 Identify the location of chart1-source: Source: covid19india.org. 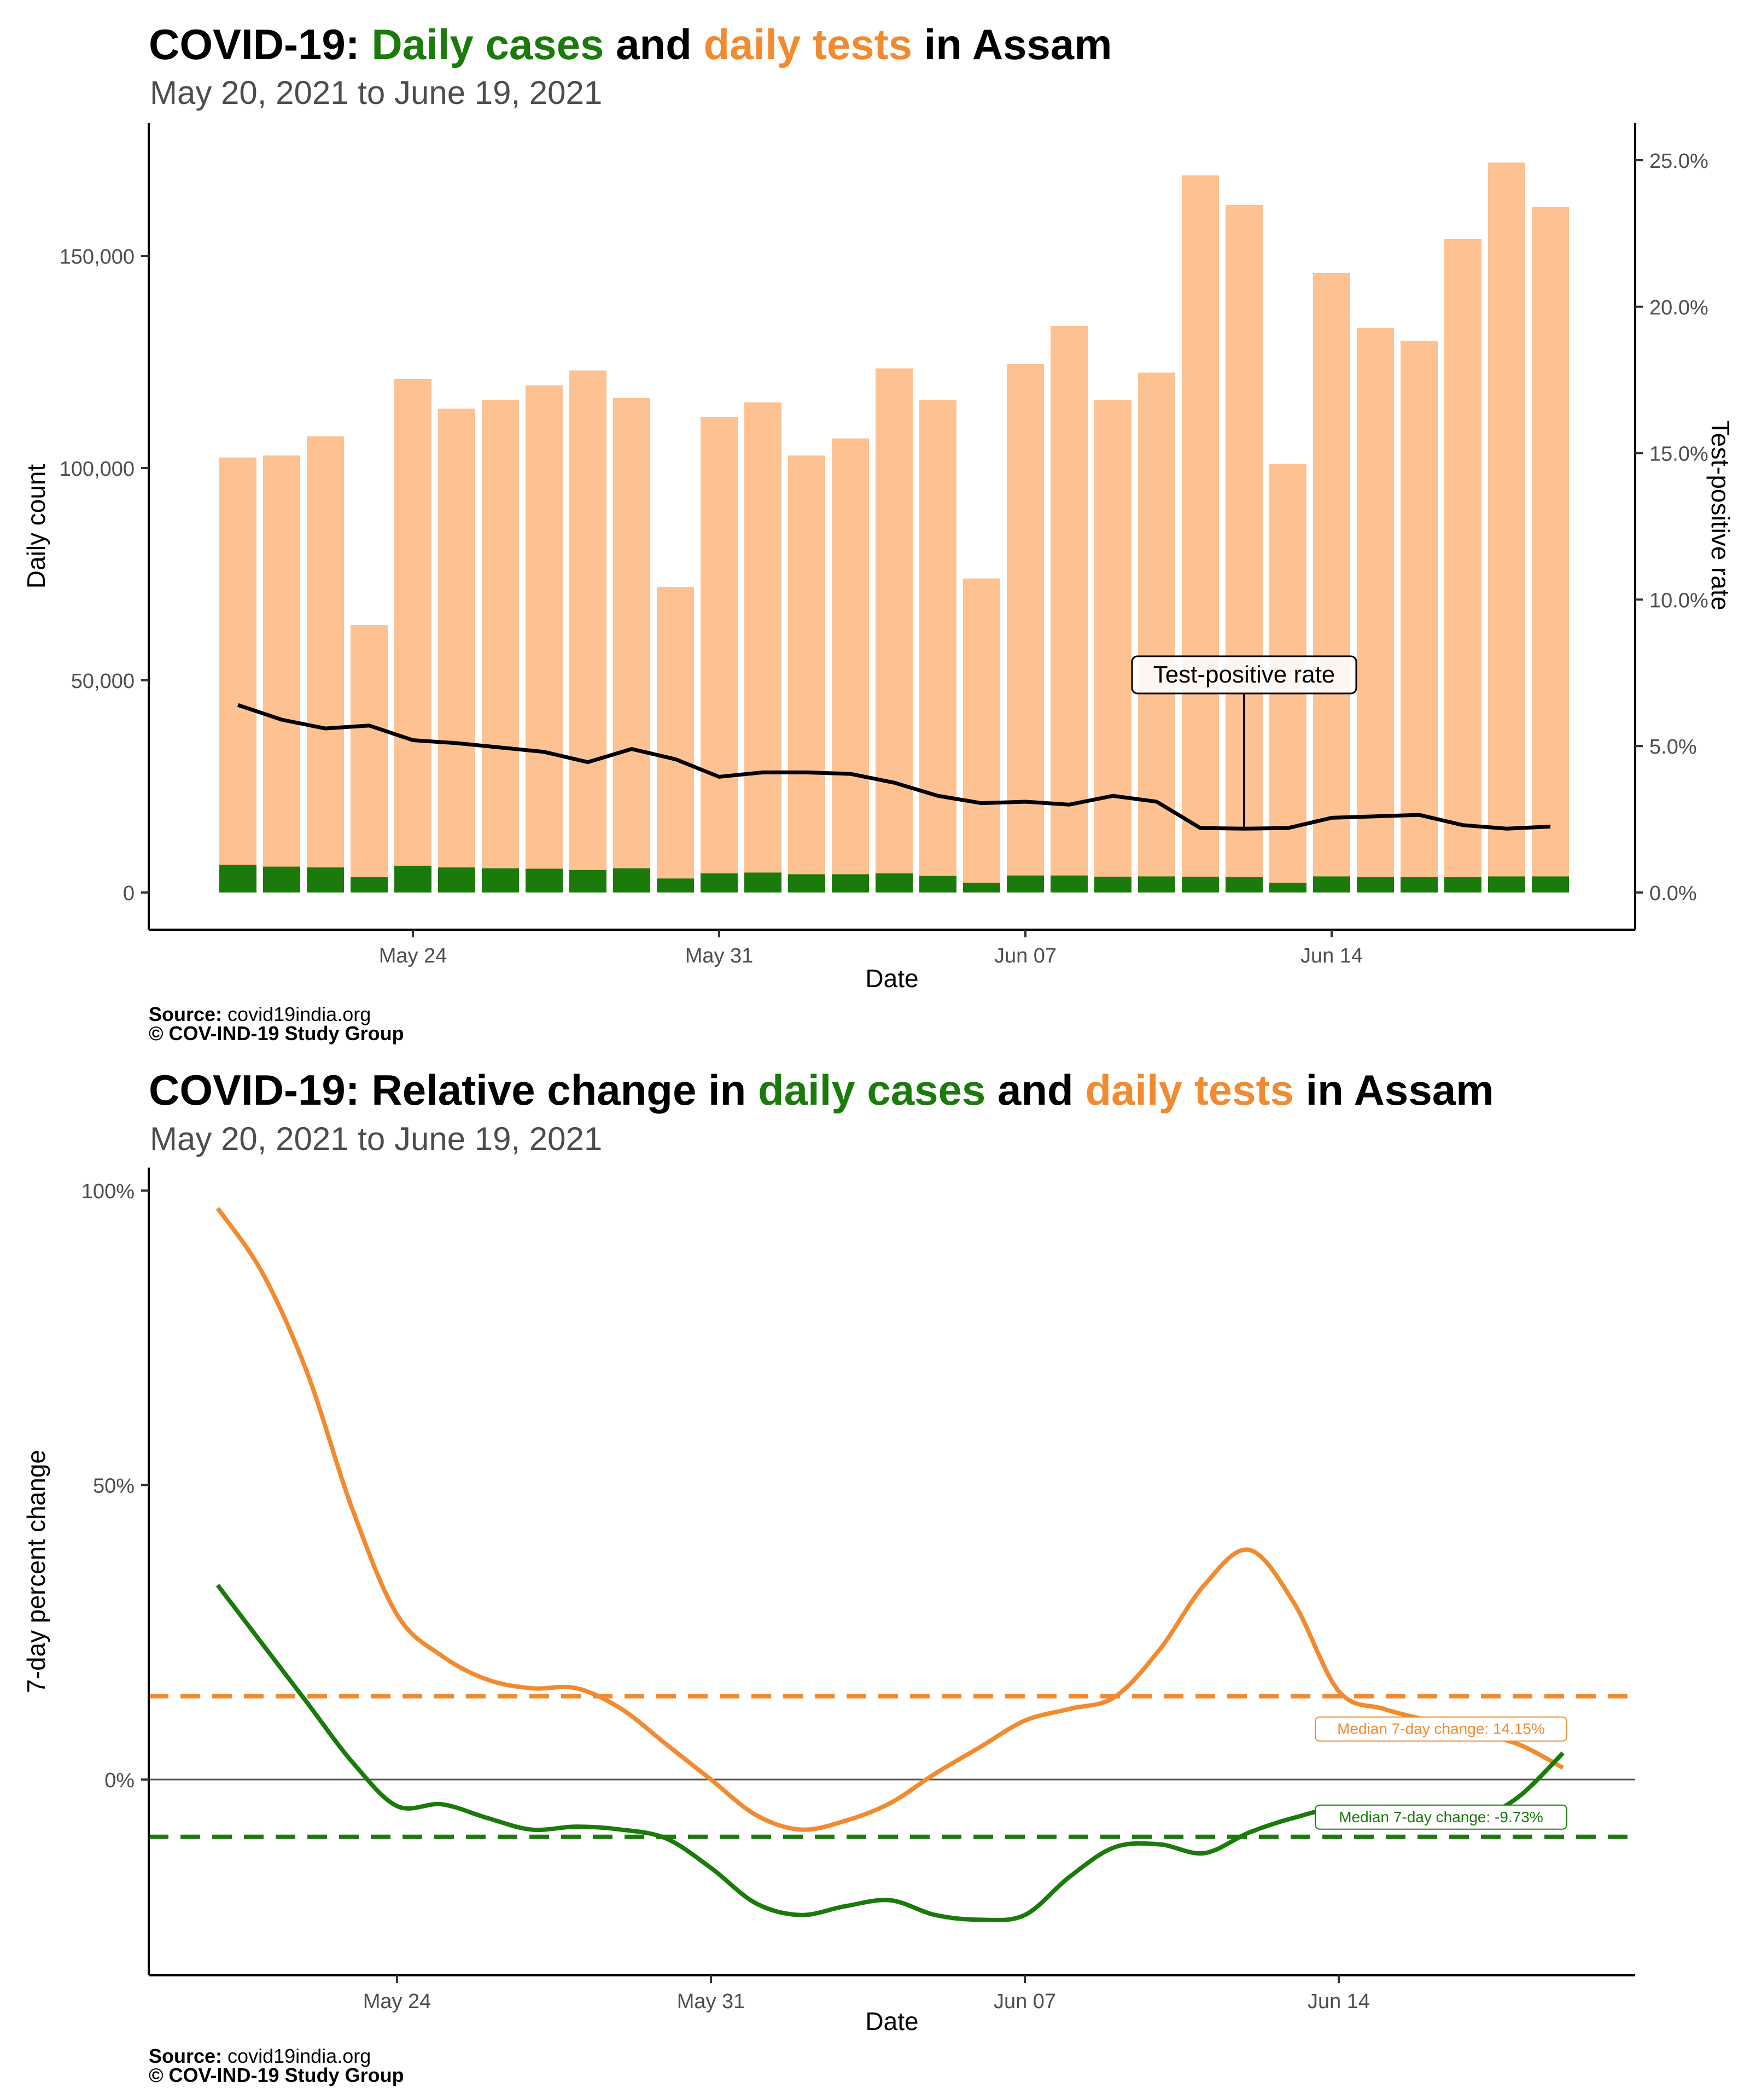
(260, 1014).